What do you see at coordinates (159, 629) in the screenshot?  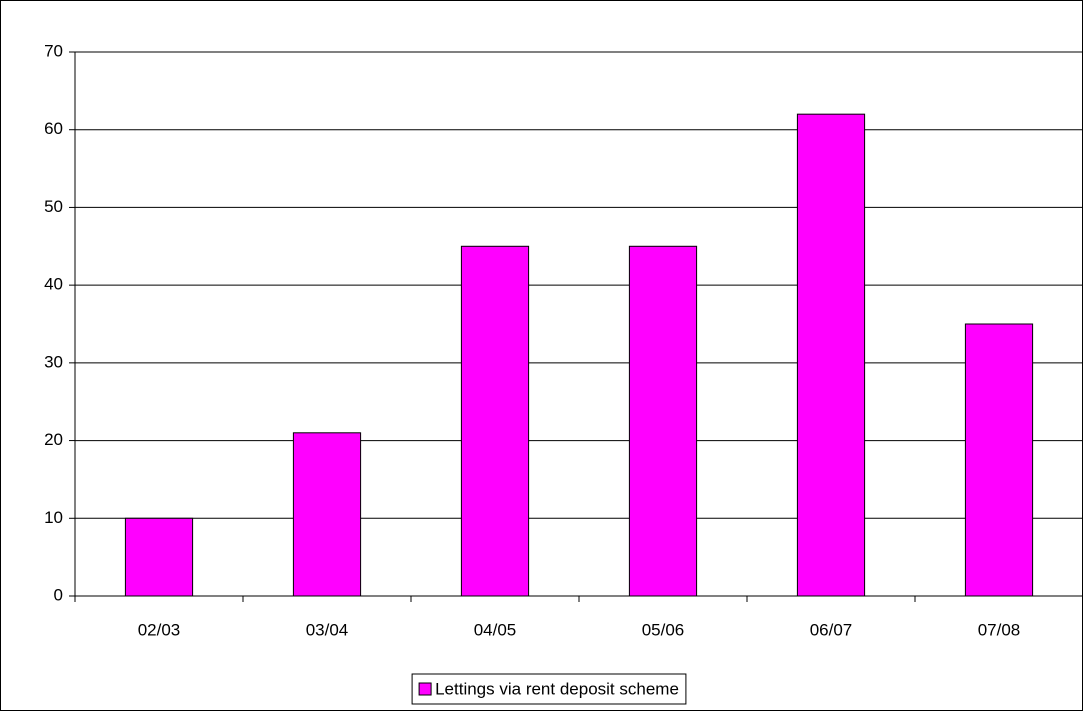 I see `x-tick-label: 02/03` at bounding box center [159, 629].